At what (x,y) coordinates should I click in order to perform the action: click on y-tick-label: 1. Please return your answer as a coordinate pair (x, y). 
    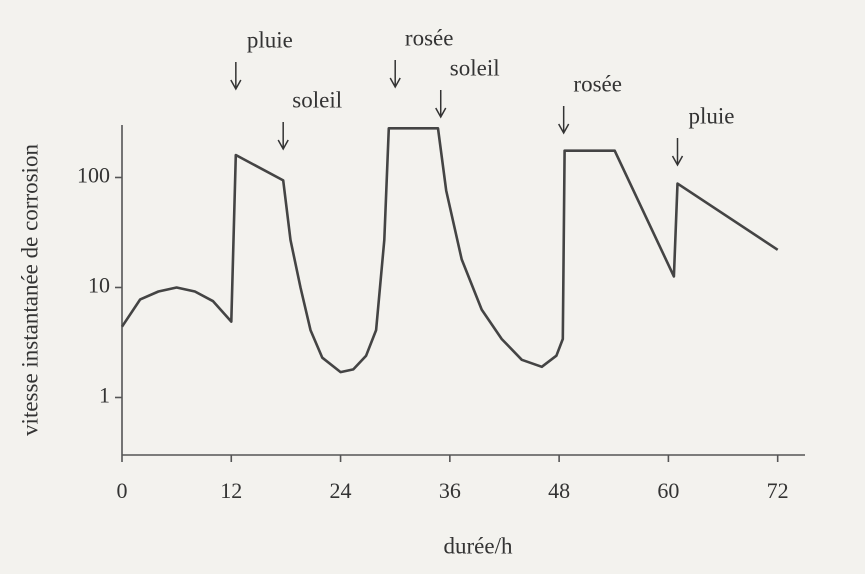
    Looking at the image, I should click on (104, 395).